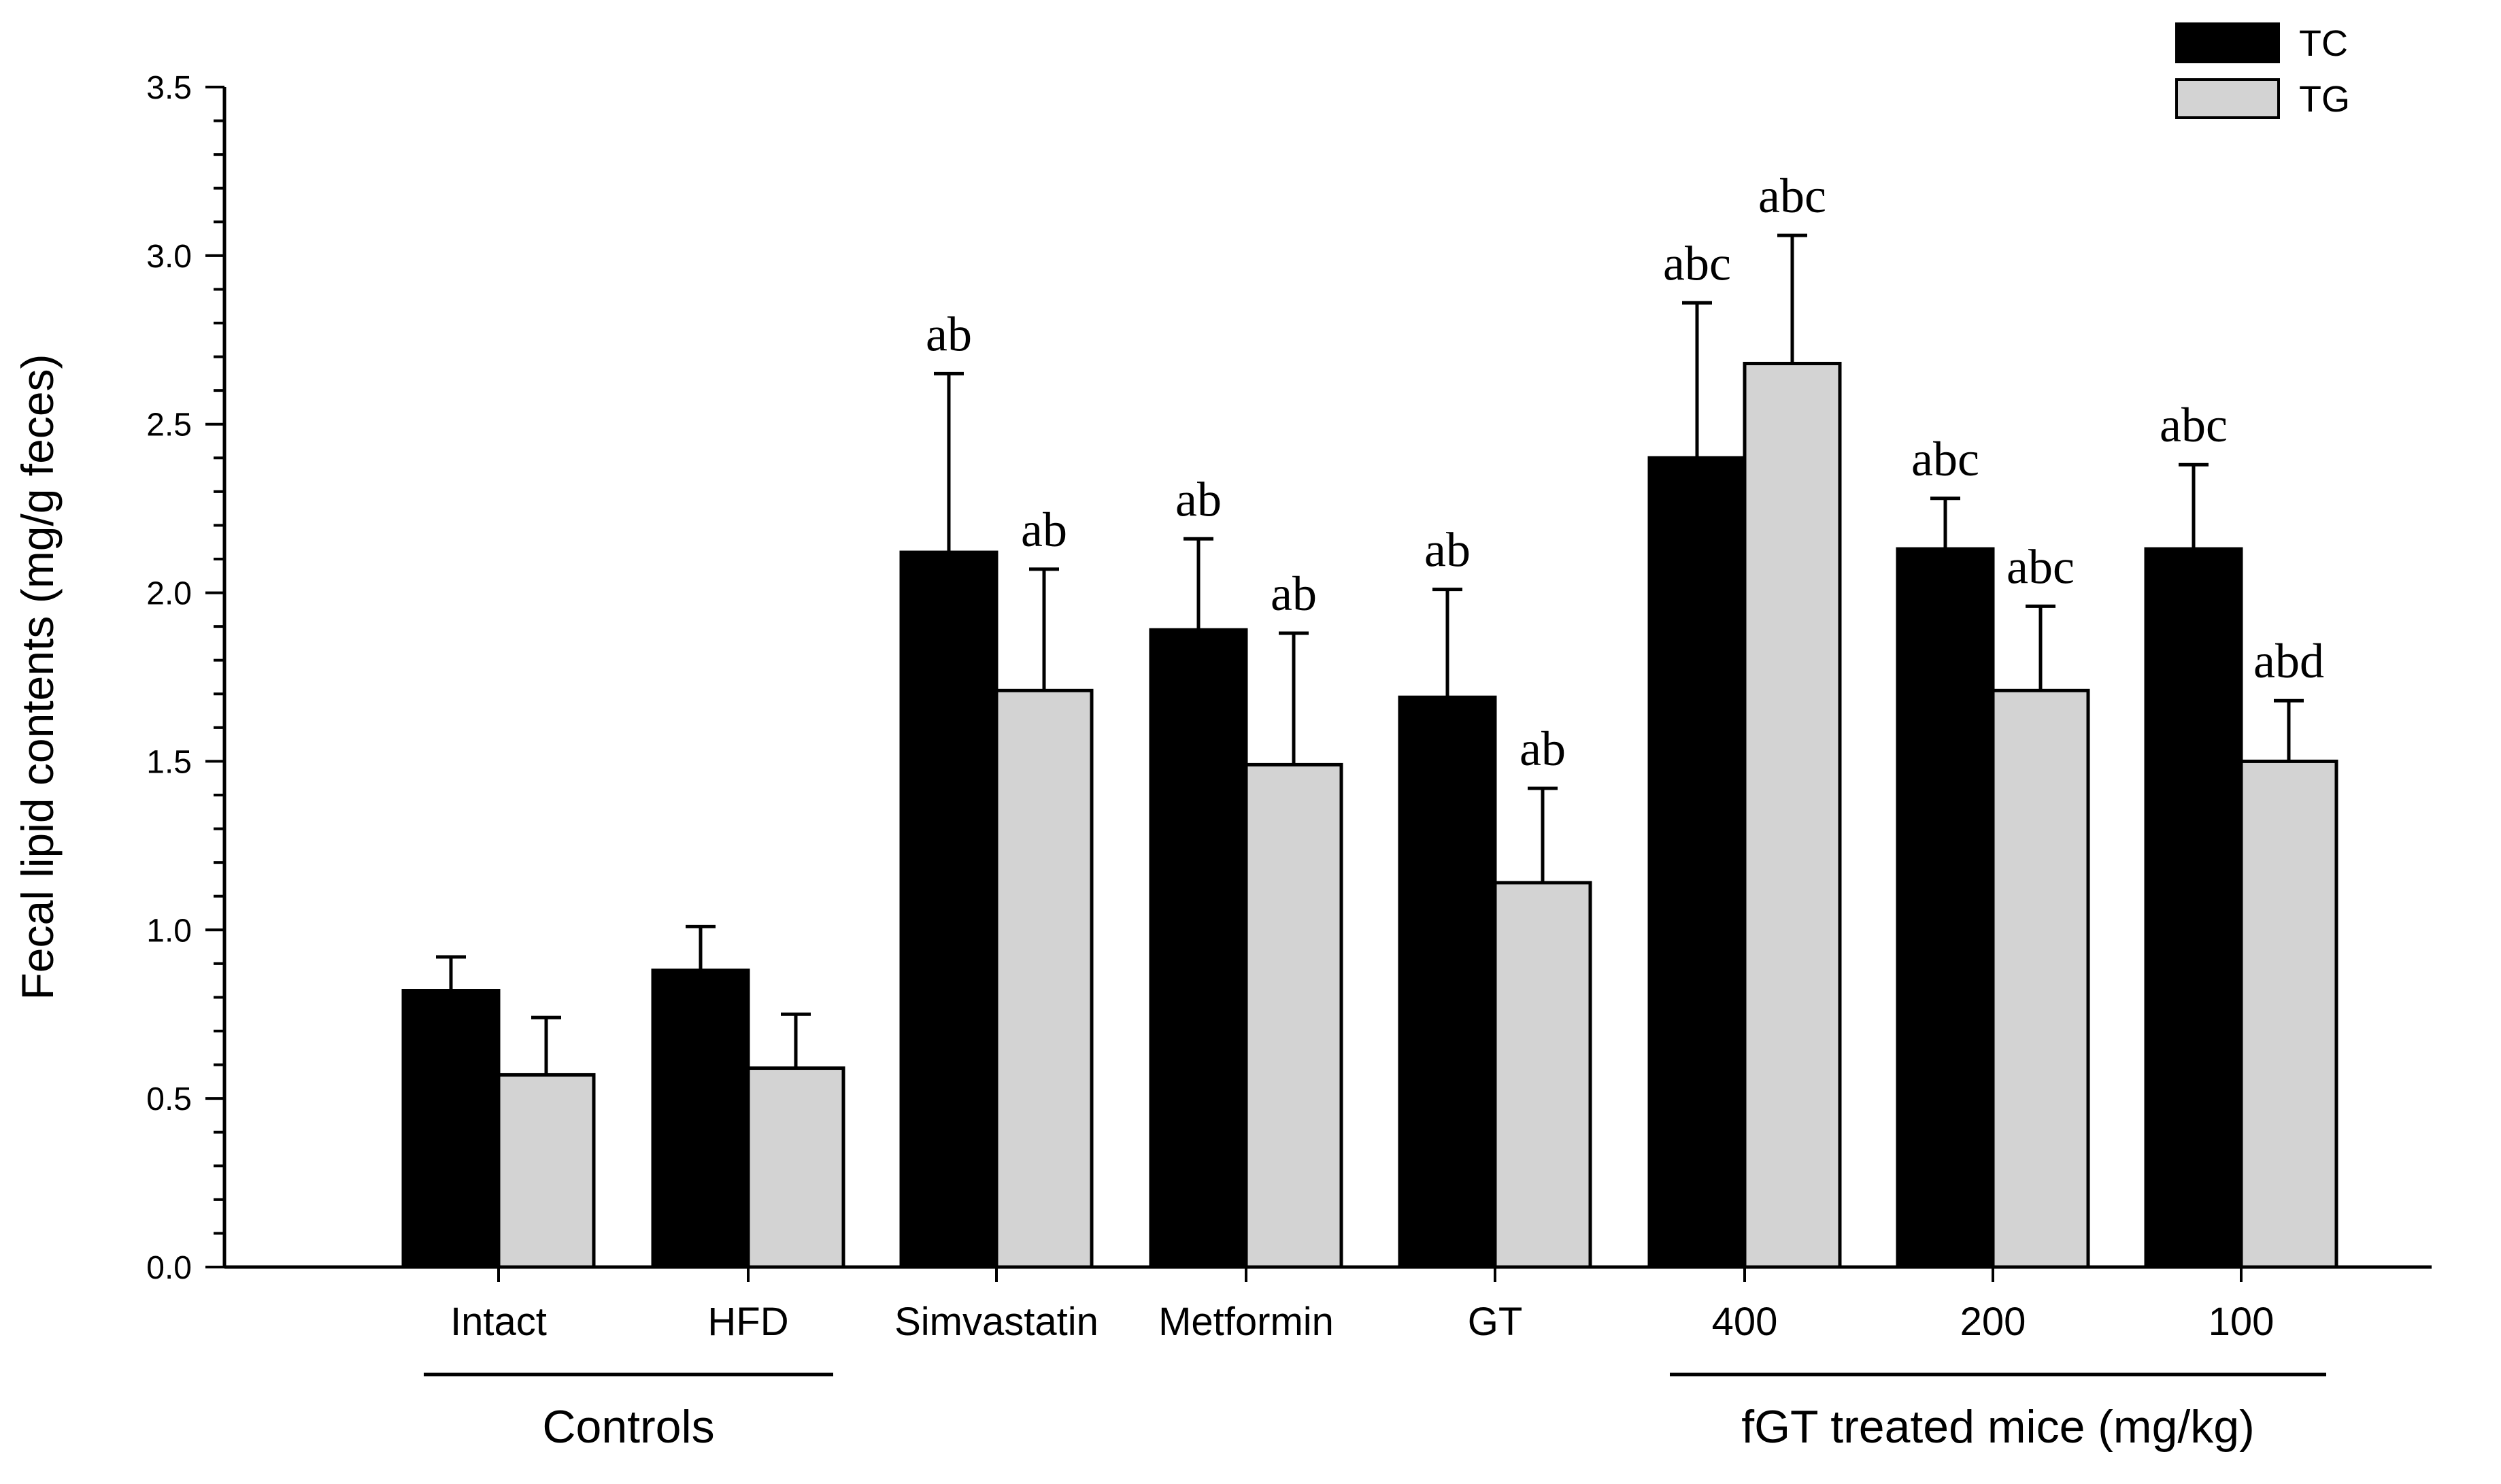 This screenshot has width=2501, height=1484. I want to click on group-label: Controls, so click(628, 1427).